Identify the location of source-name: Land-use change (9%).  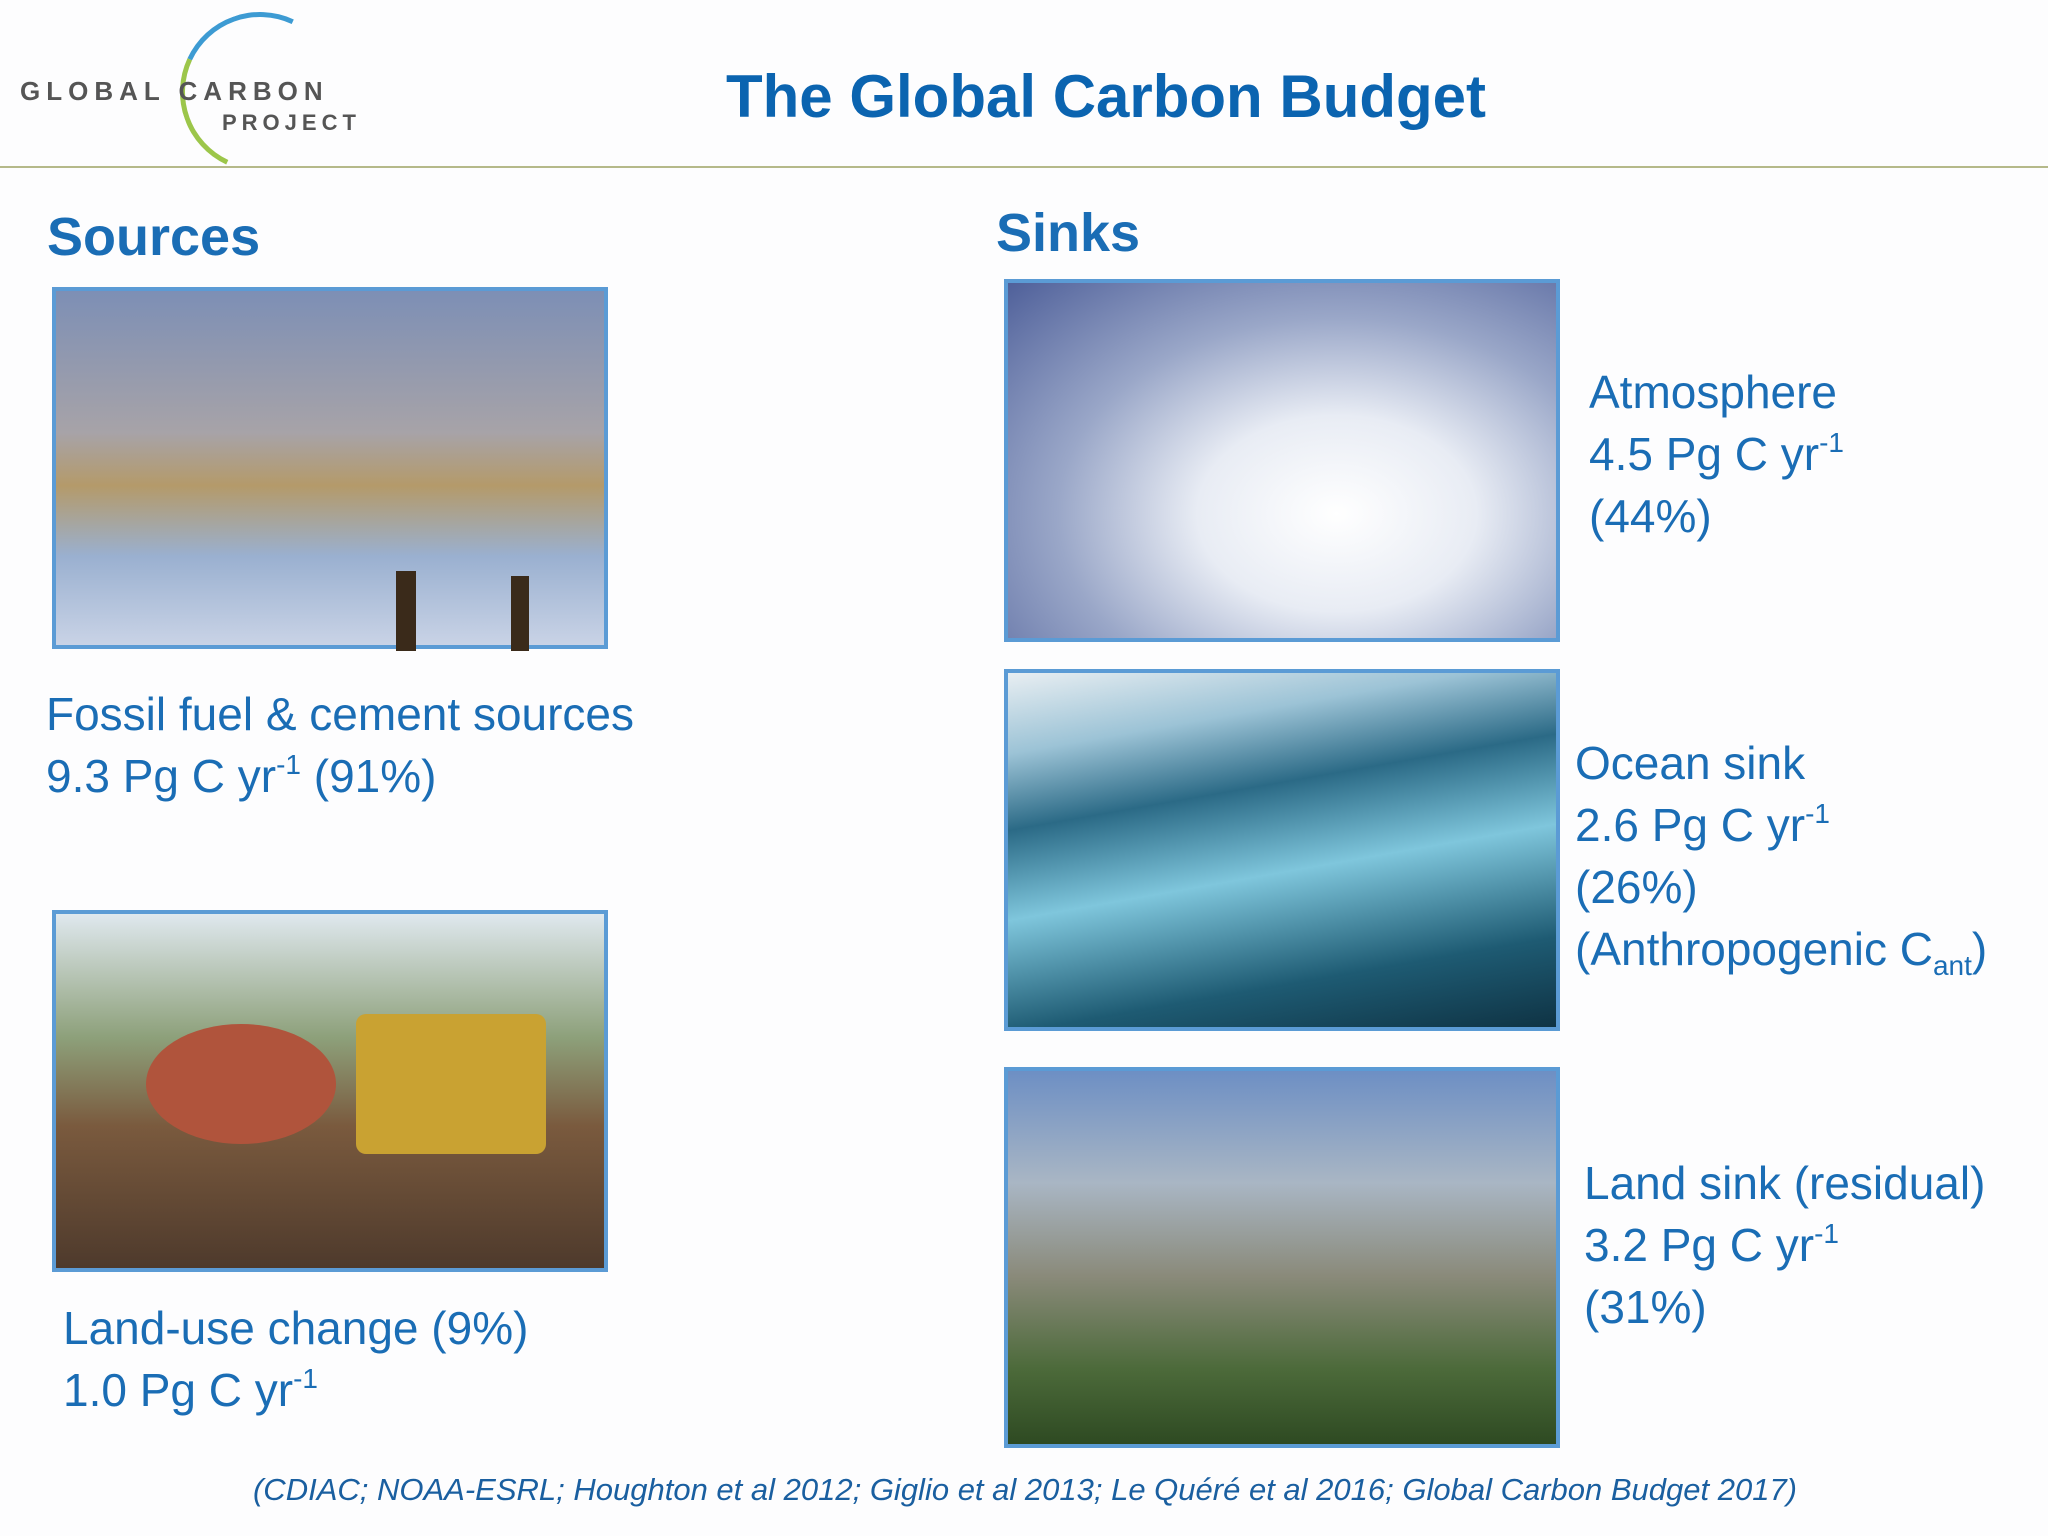
(296, 1328).